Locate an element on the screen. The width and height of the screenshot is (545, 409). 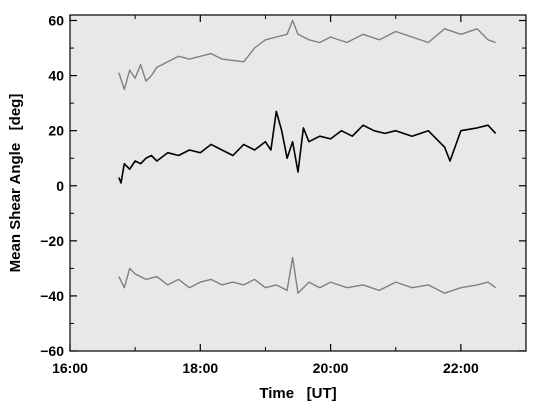
y-tick-label: −20 is located at coordinates (52, 241).